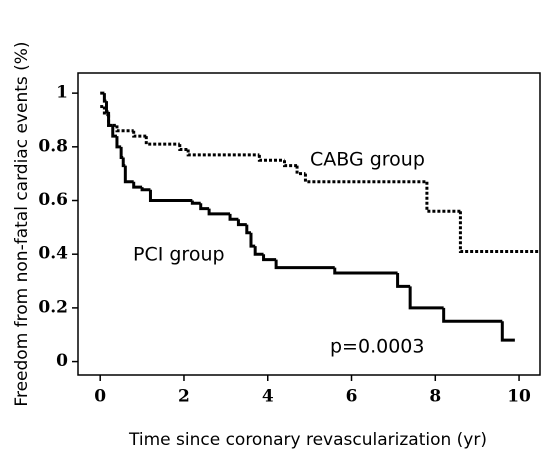 The width and height of the screenshot is (550, 458). Describe the element at coordinates (519, 397) in the screenshot. I see `x-tick-label: 10` at that location.